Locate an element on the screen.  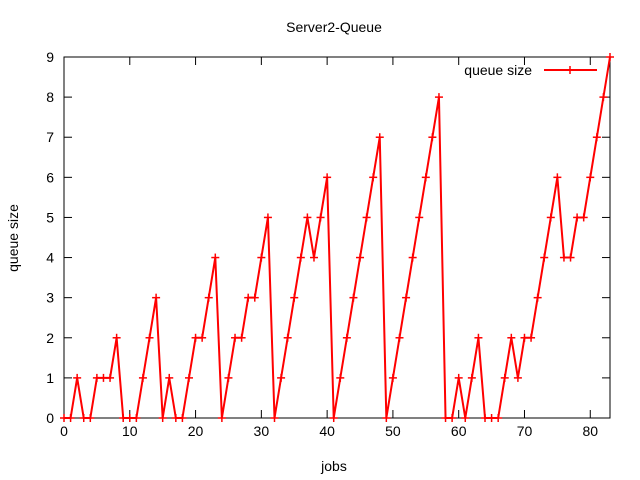
legend-marker is located at coordinates (570, 70).